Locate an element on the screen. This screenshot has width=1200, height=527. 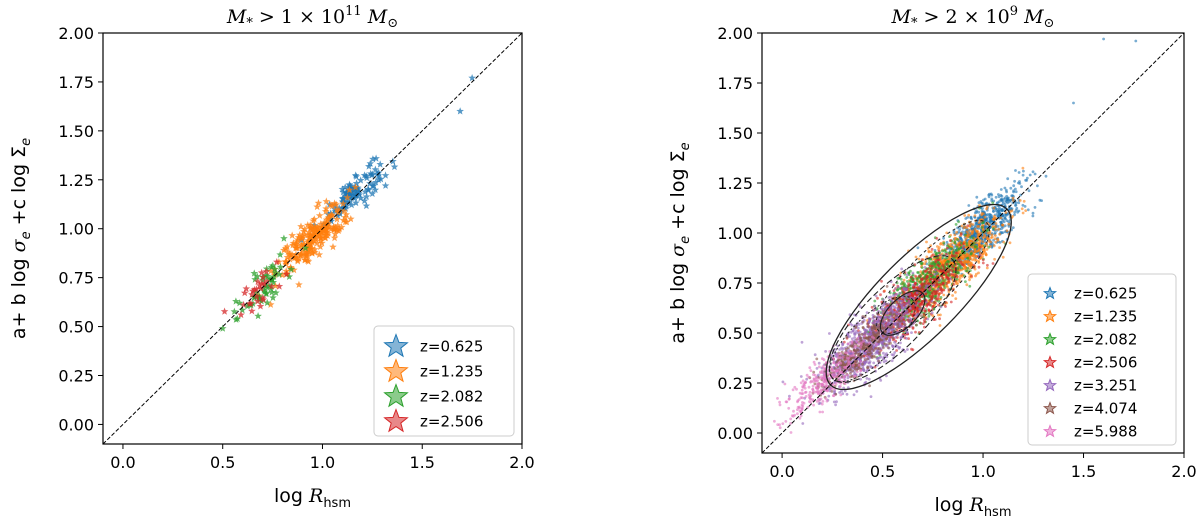
legend-entry: z=2.082 is located at coordinates (1105, 340).